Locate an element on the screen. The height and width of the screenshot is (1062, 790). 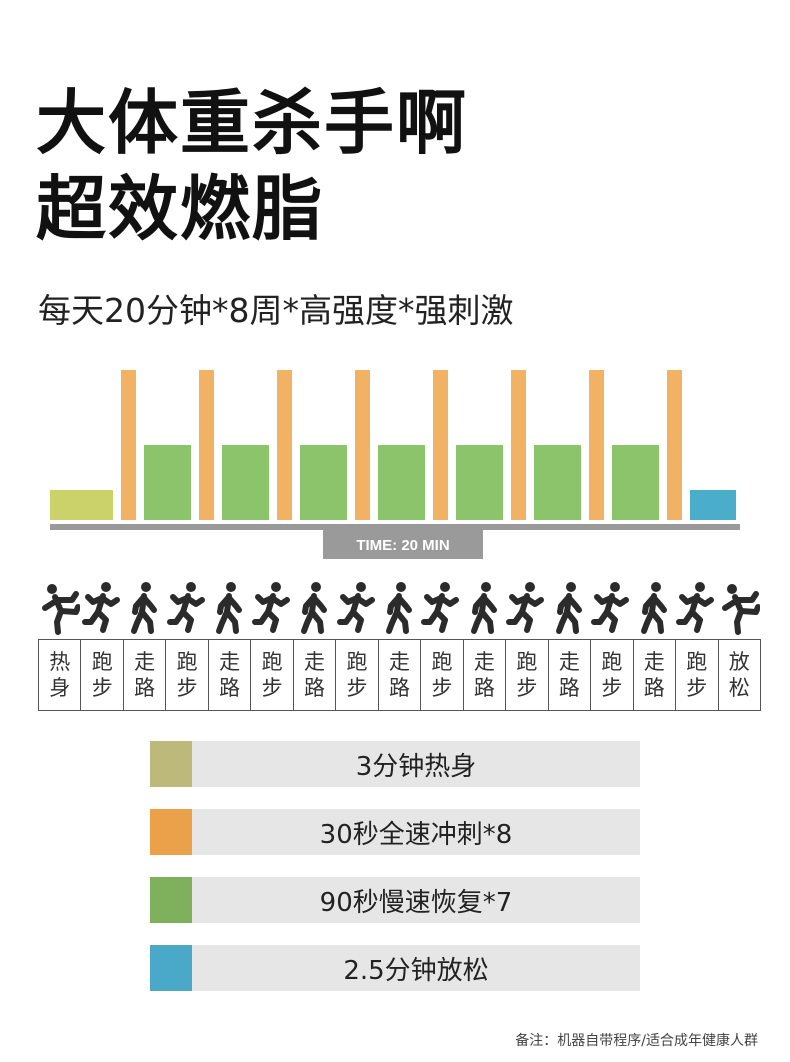
phase-char-1: 热 is located at coordinates (60, 662).